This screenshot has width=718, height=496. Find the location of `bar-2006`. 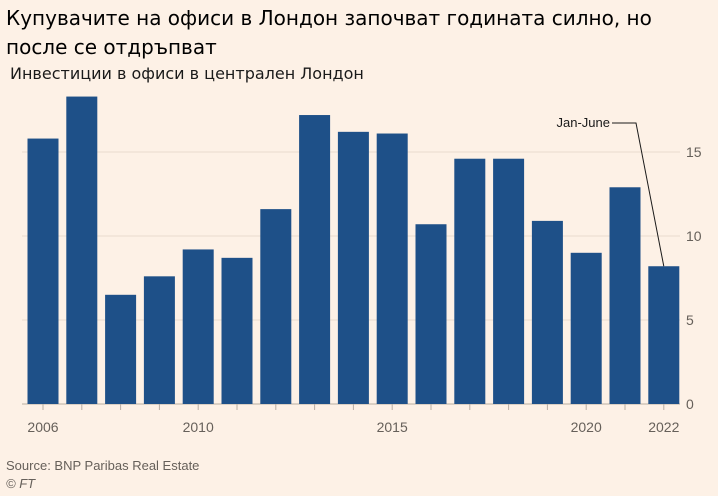

bar-2006 is located at coordinates (43, 271).